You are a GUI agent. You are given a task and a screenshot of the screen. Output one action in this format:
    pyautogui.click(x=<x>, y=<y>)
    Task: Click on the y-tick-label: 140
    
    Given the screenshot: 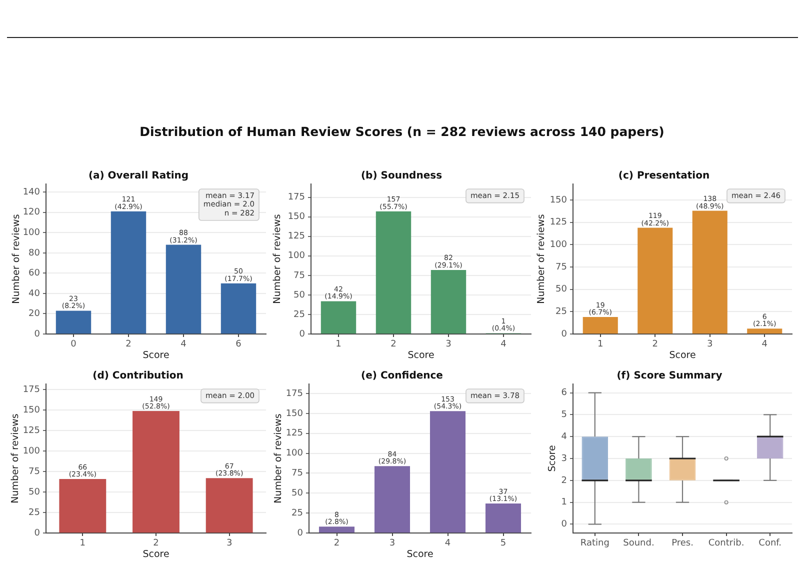 What is the action you would take?
    pyautogui.click(x=31, y=192)
    